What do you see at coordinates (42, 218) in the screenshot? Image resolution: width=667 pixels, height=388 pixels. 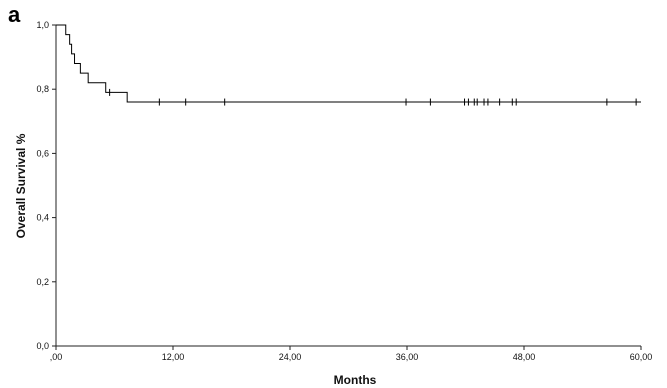 I see `y-tick-label: 0,4` at bounding box center [42, 218].